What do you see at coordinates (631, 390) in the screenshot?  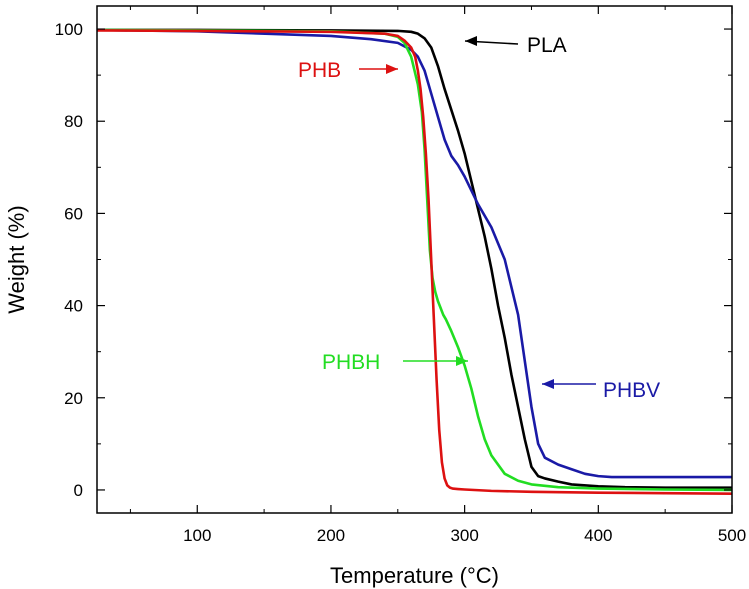 I see `annotation-label-phbv: PHBV` at bounding box center [631, 390].